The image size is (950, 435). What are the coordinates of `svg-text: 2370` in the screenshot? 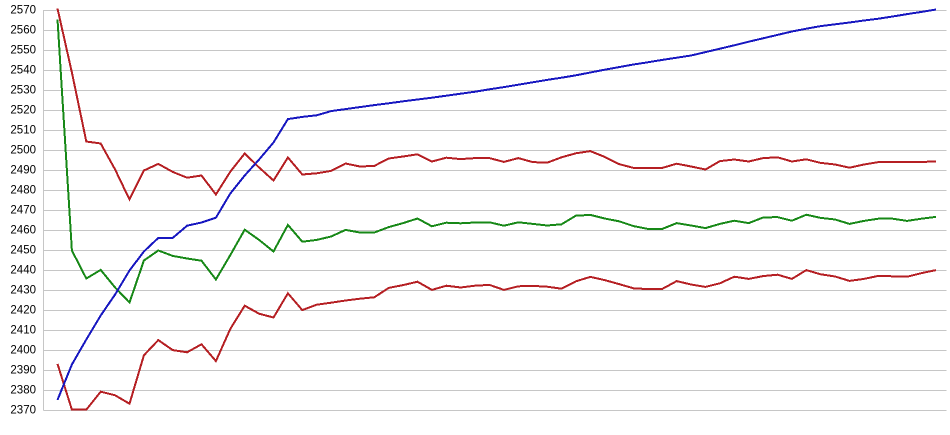 It's located at (23, 411).